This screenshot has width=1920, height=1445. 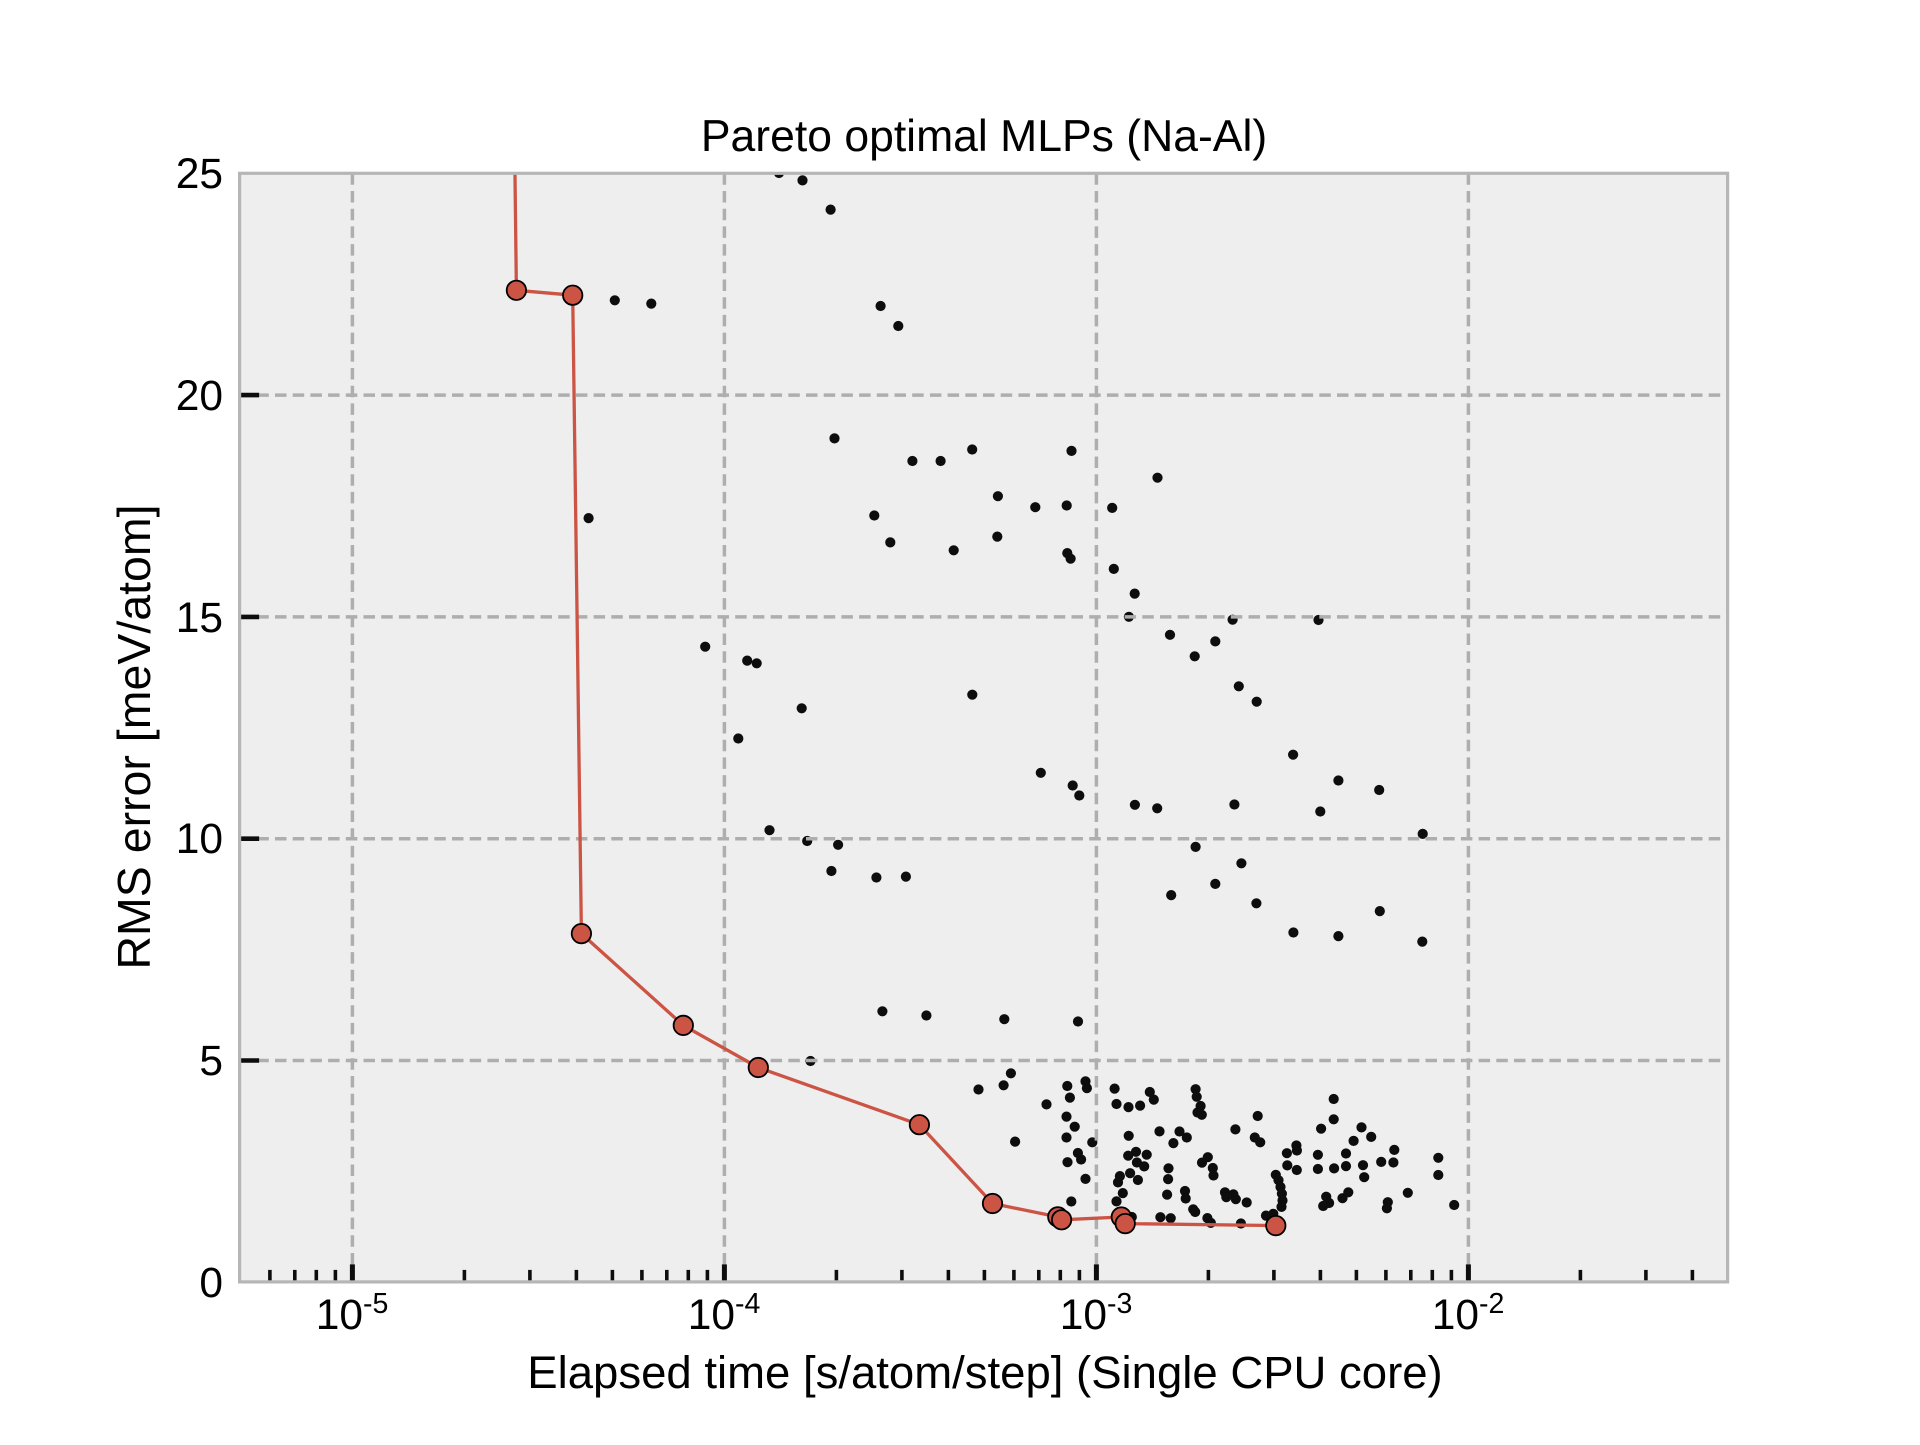 What do you see at coordinates (199, 839) in the screenshot?
I see `svg-text: 10` at bounding box center [199, 839].